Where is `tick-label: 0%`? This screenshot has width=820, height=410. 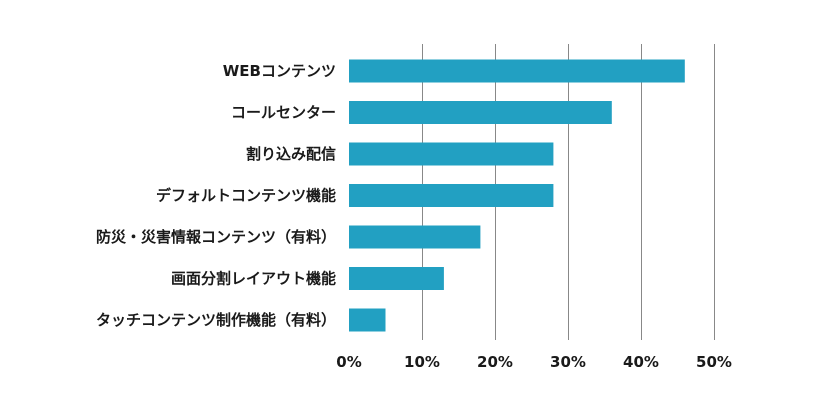 tick-label: 0% is located at coordinates (348, 362).